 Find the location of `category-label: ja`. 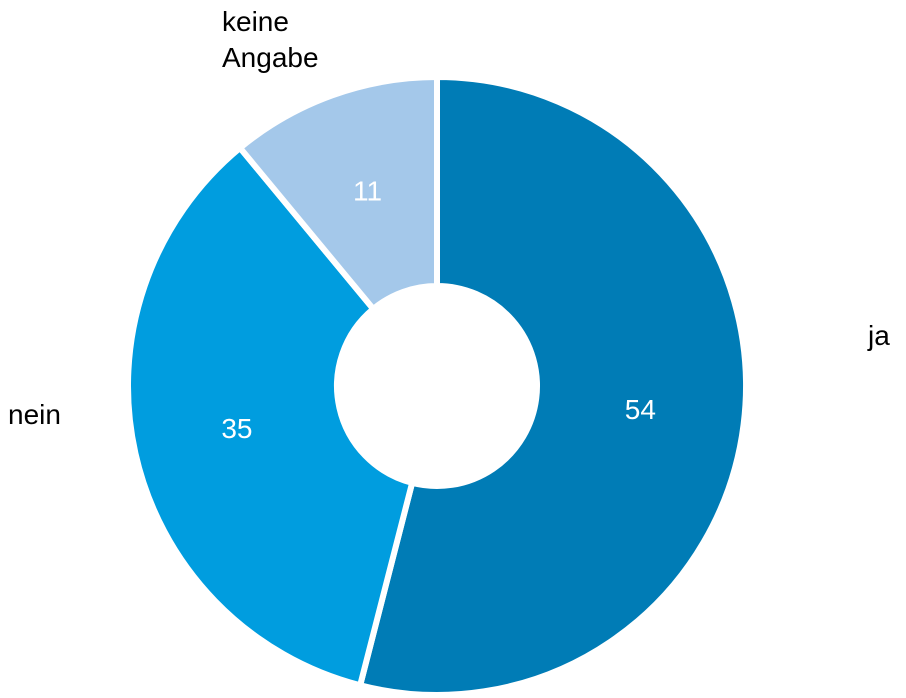

category-label: ja is located at coordinates (879, 335).